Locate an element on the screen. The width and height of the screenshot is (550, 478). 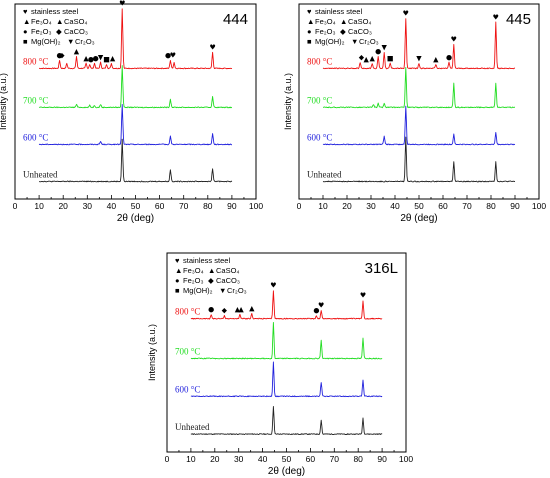
trace-600-c is located at coordinates (135, 124).